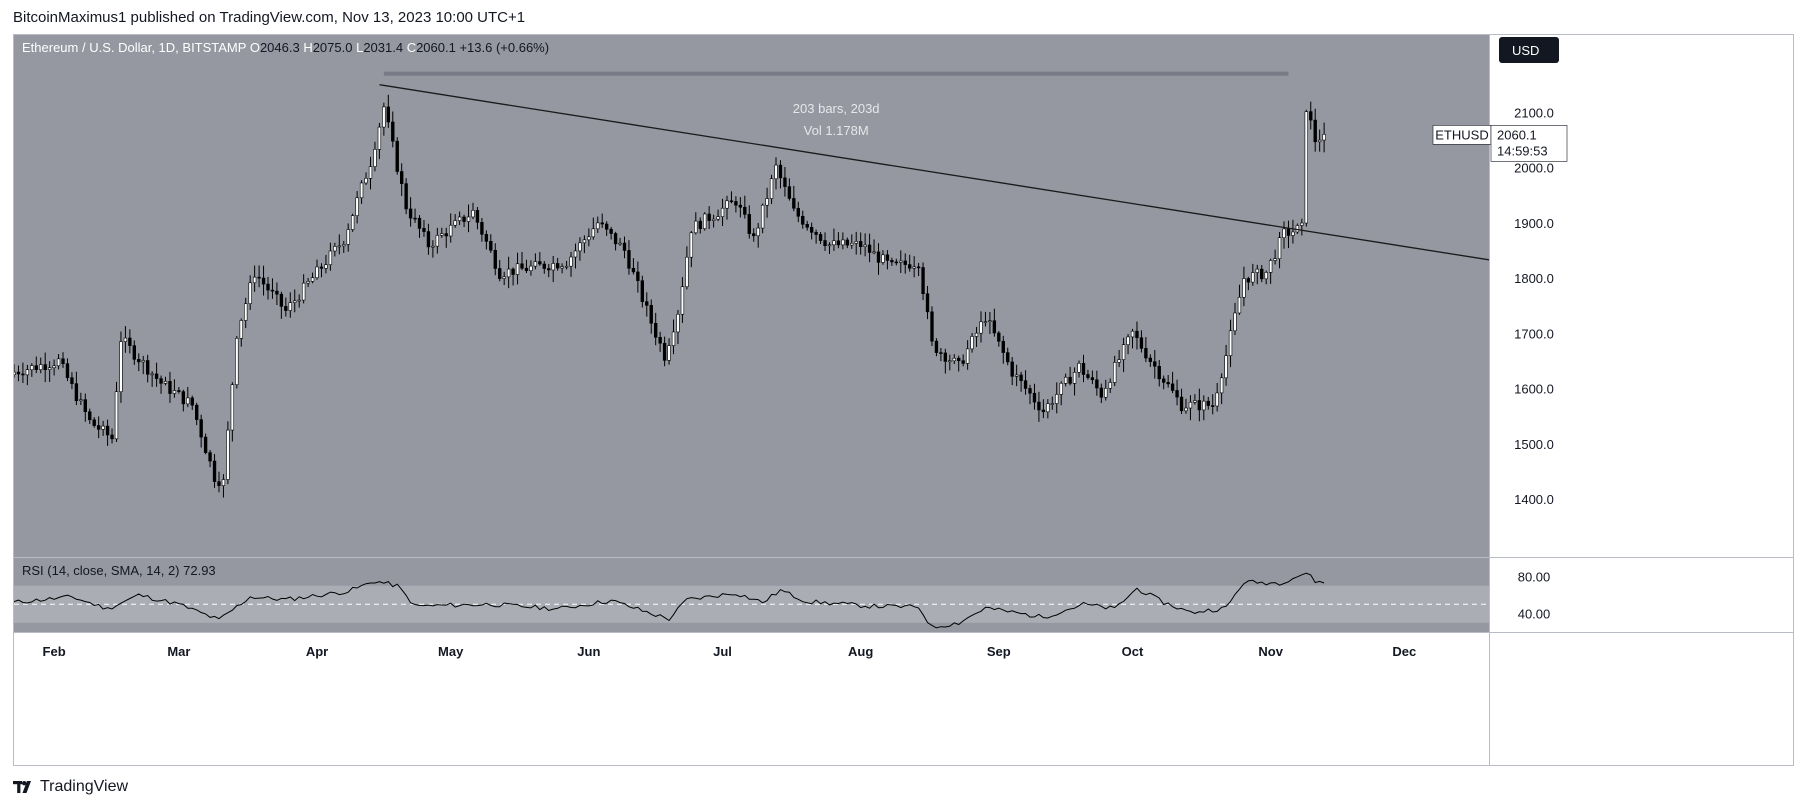 The width and height of the screenshot is (1807, 810). What do you see at coordinates (730, 651) in the screenshot?
I see `time-axis: Feb Mar Apr May Jun Jul Aug Sep Oct Nov Dec` at bounding box center [730, 651].